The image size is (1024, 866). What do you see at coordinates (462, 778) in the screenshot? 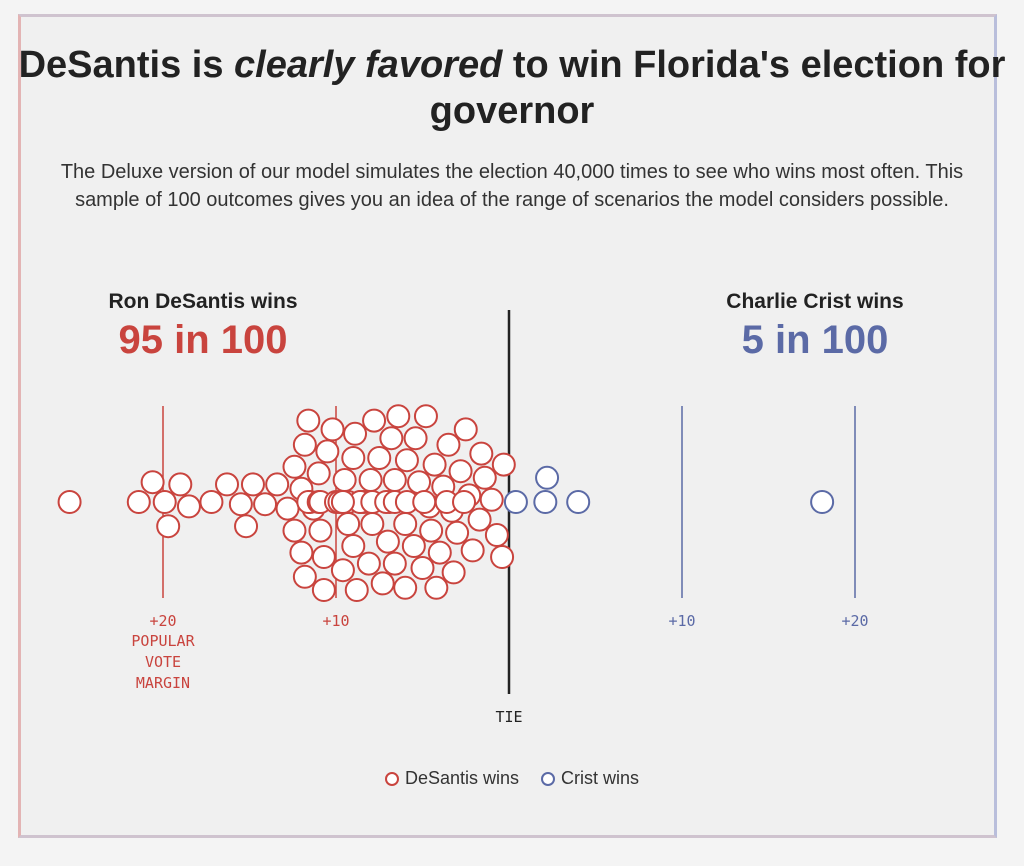
I see `legend-desantis-label: DeSantis wins` at bounding box center [462, 778].